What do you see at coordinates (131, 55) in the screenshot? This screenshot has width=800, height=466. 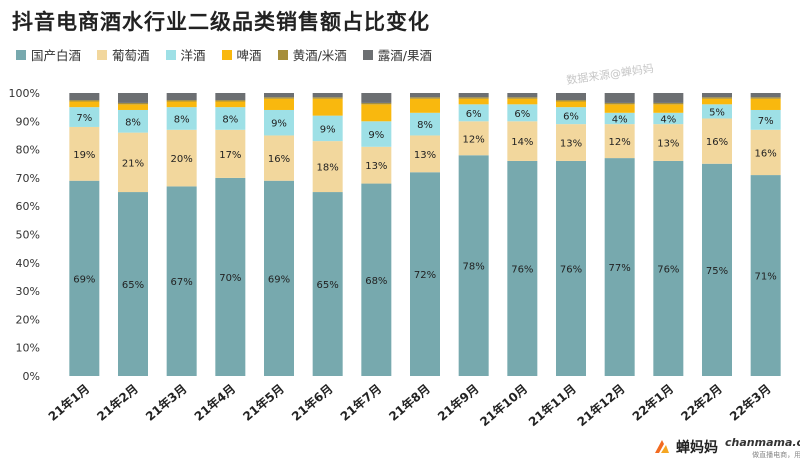 I see `legend-label: 葡萄酒` at bounding box center [131, 55].